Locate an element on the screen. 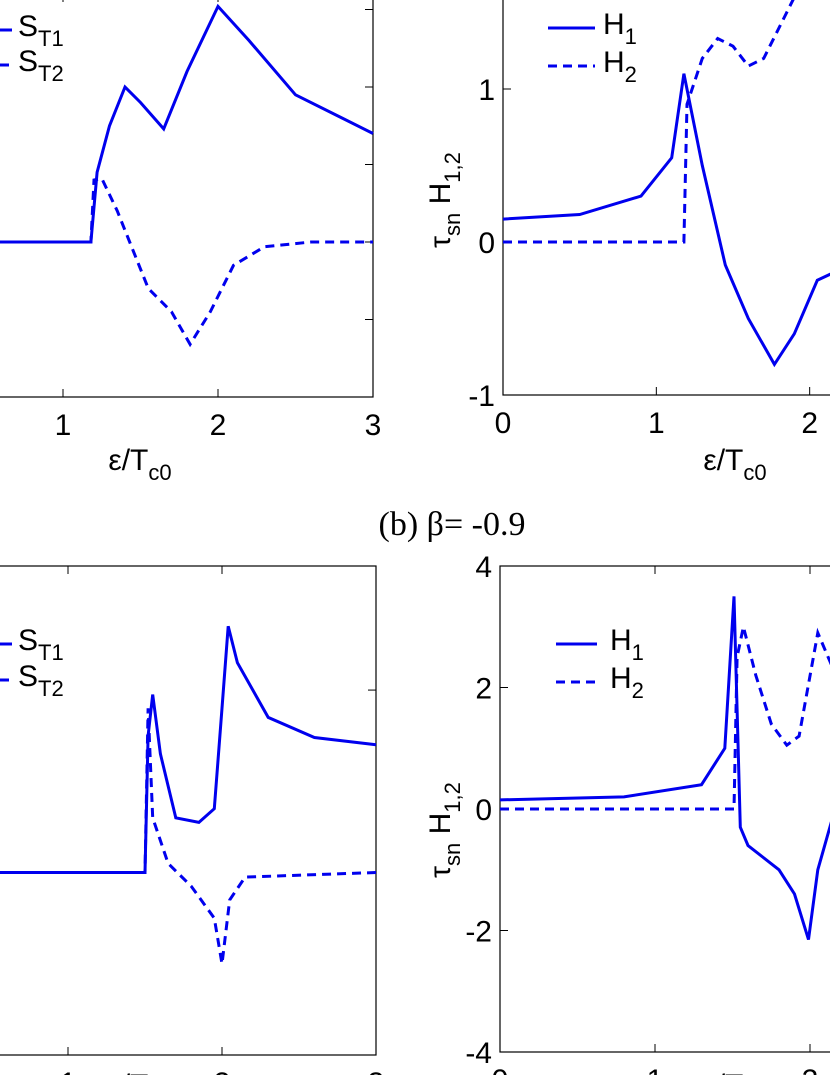 This screenshot has width=830, height=1075. y-tick-label: 1 is located at coordinates (486, 90).